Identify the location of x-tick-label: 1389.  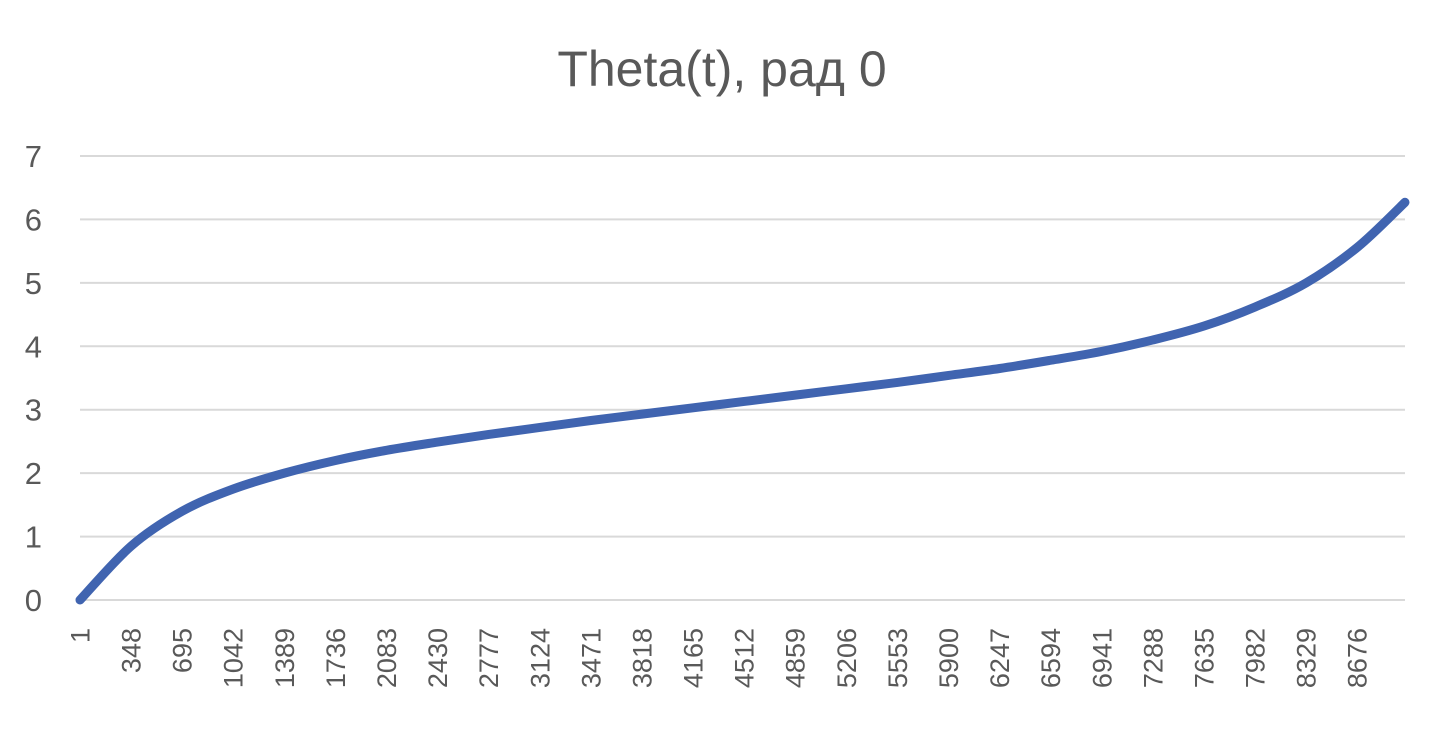
(285, 658).